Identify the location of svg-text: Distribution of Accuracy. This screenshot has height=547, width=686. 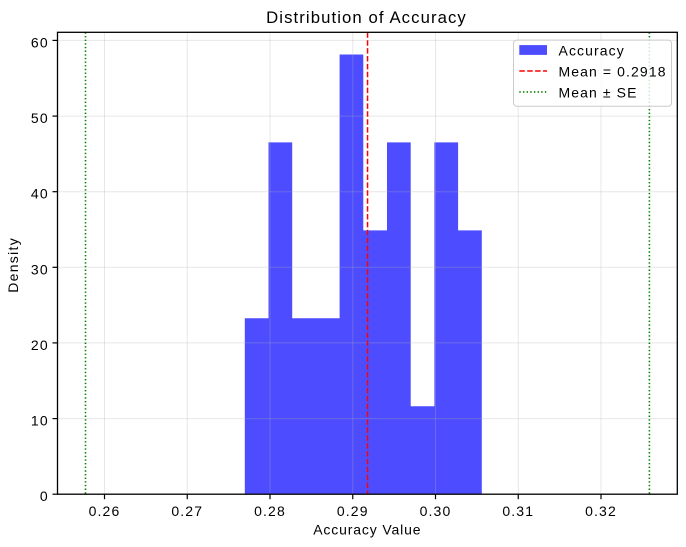
(366, 17).